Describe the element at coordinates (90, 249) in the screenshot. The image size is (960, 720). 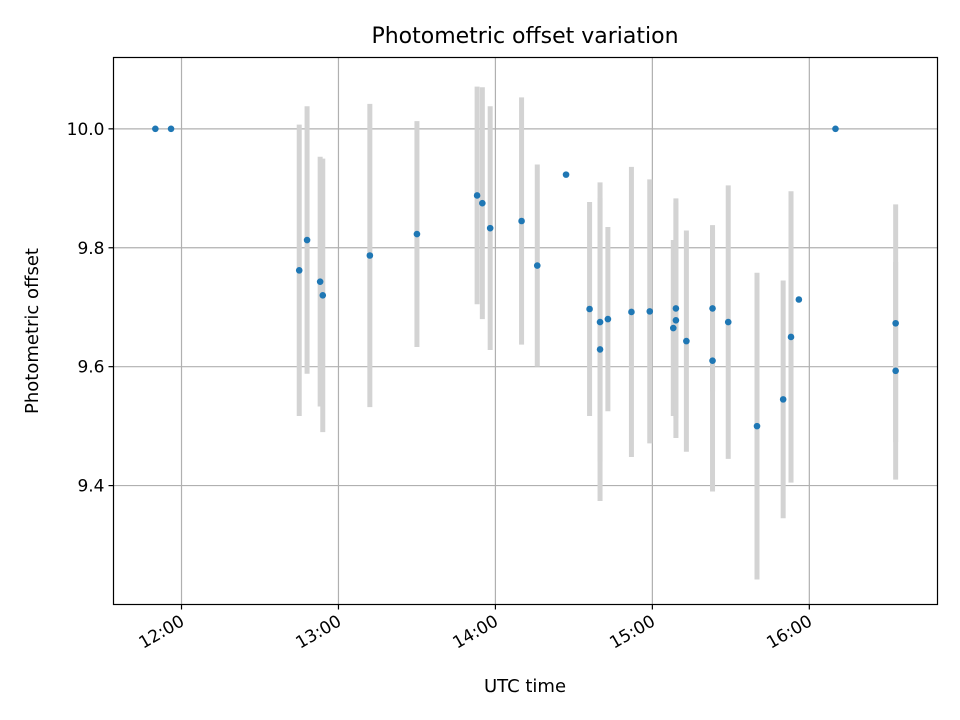
I see `y-tick-label: 9.8` at that location.